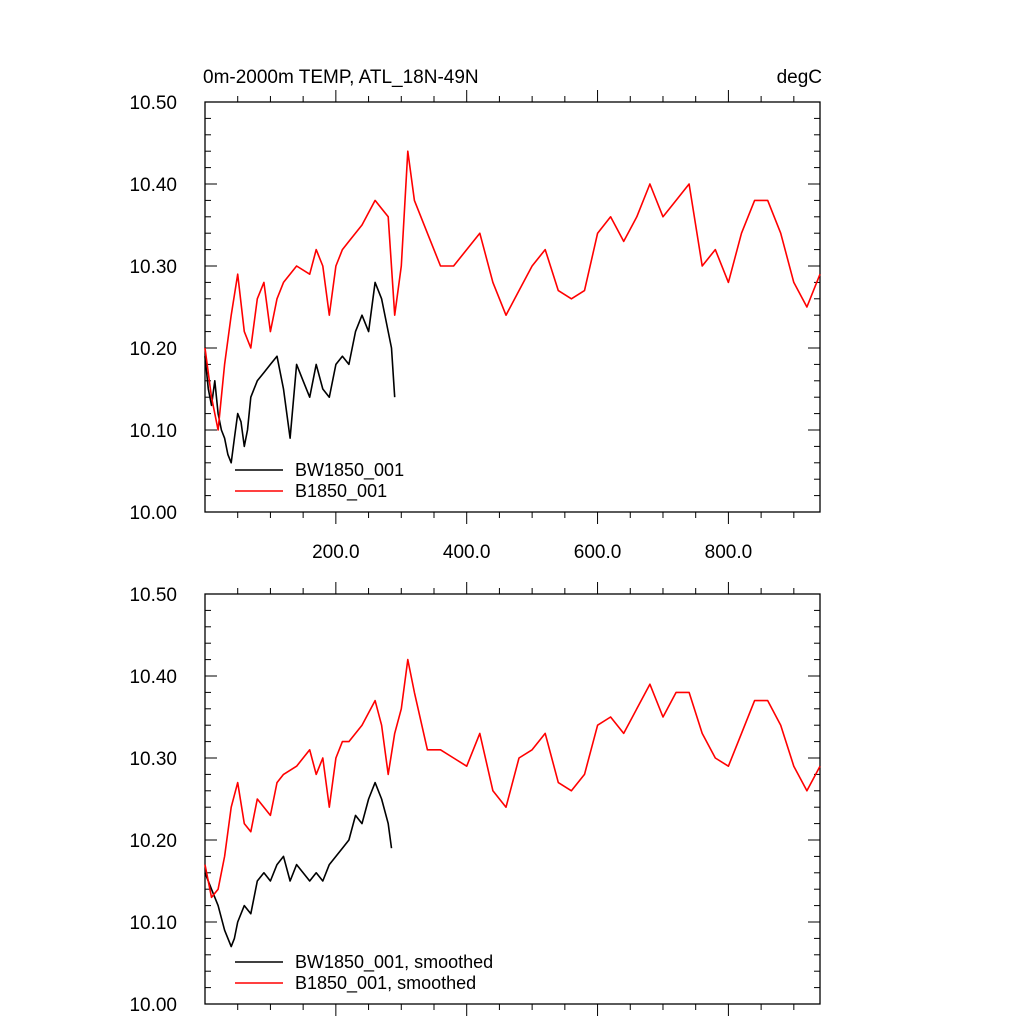 The width and height of the screenshot is (1024, 1024). What do you see at coordinates (799, 77) in the screenshot?
I see `units-label: degC` at bounding box center [799, 77].